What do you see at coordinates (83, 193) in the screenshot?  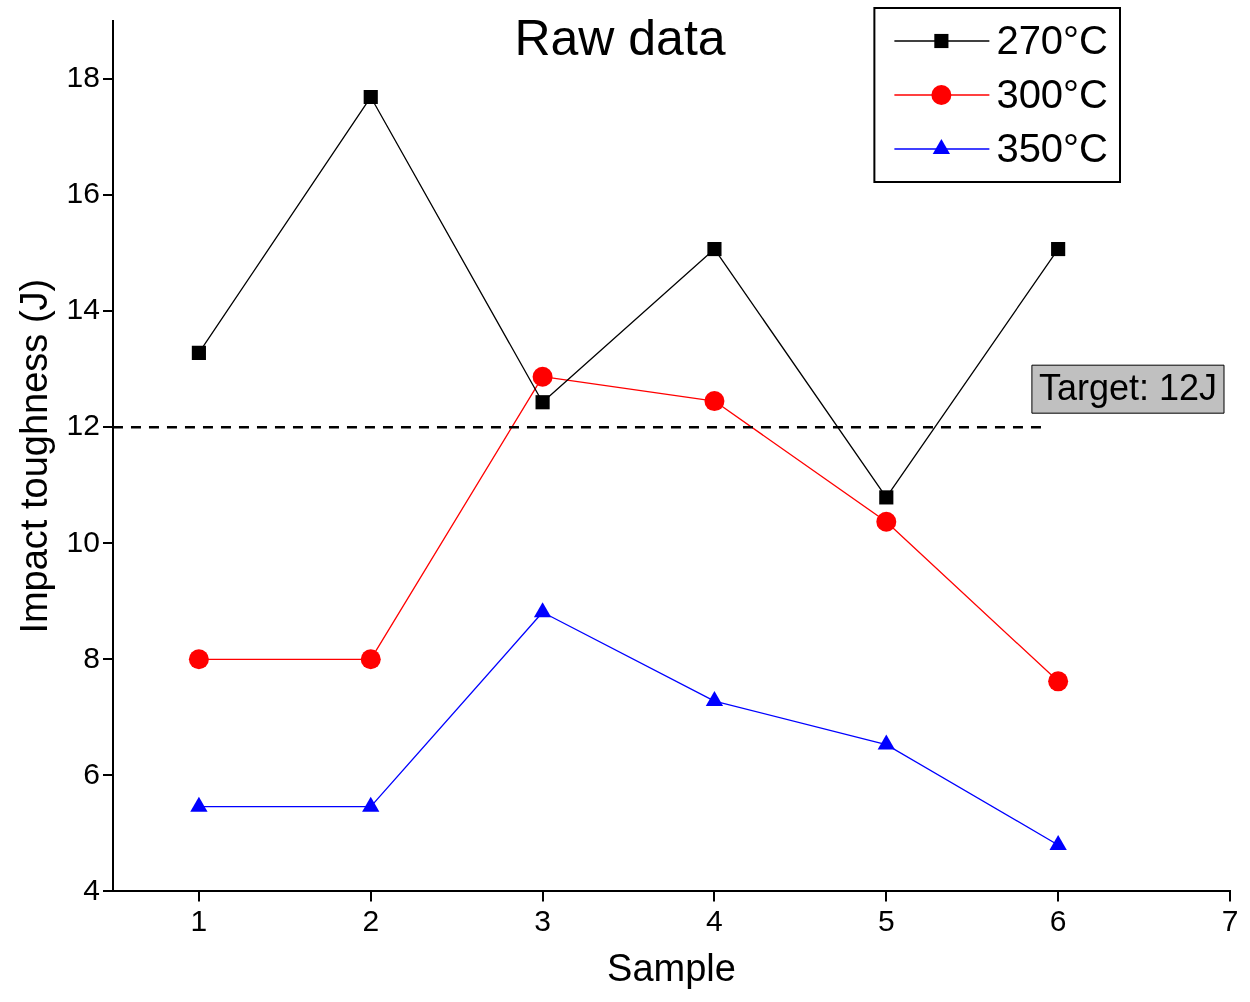 I see `y-tick-label: 16` at bounding box center [83, 193].